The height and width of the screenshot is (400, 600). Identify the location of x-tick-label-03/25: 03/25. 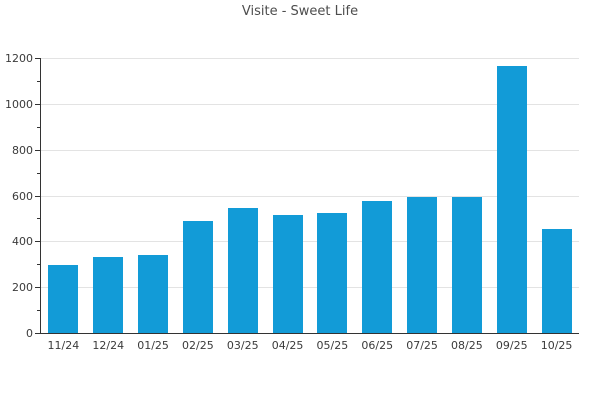
(242, 345).